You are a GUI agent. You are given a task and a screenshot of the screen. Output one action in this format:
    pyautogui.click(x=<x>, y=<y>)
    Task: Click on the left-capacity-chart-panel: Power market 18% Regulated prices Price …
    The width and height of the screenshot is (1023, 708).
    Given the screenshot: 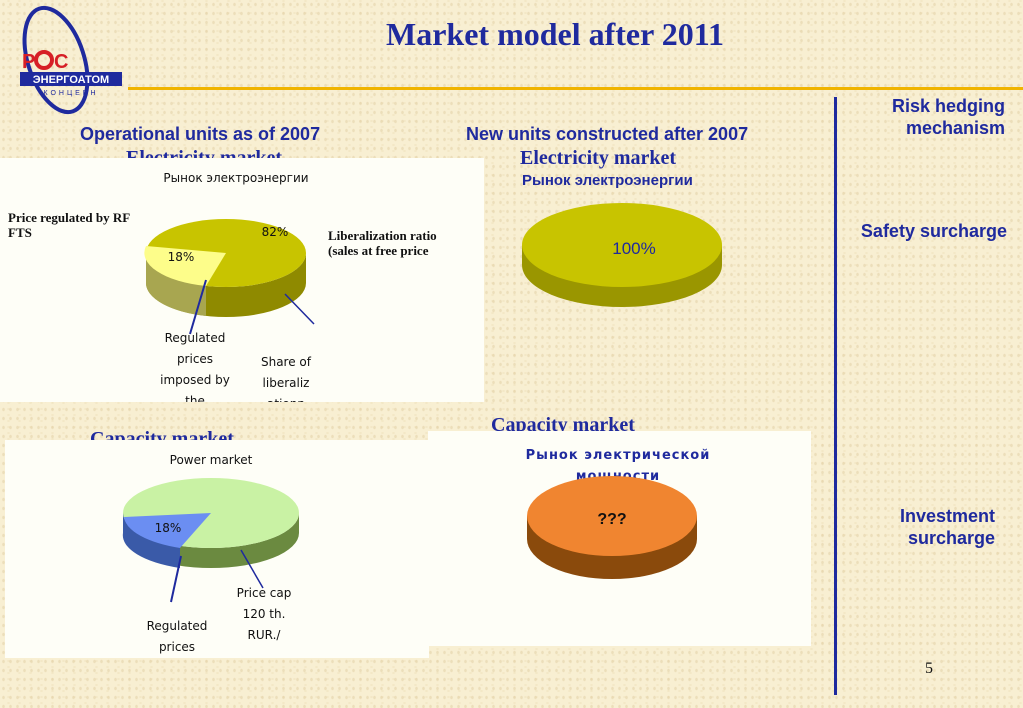 What is the action you would take?
    pyautogui.click(x=217, y=549)
    